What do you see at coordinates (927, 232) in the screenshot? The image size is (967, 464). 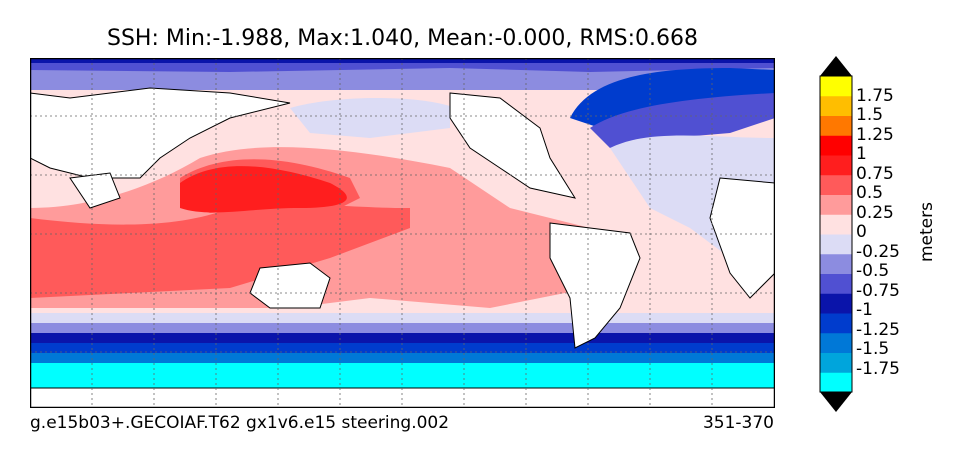 I see `colorbar-units-label: meters` at bounding box center [927, 232].